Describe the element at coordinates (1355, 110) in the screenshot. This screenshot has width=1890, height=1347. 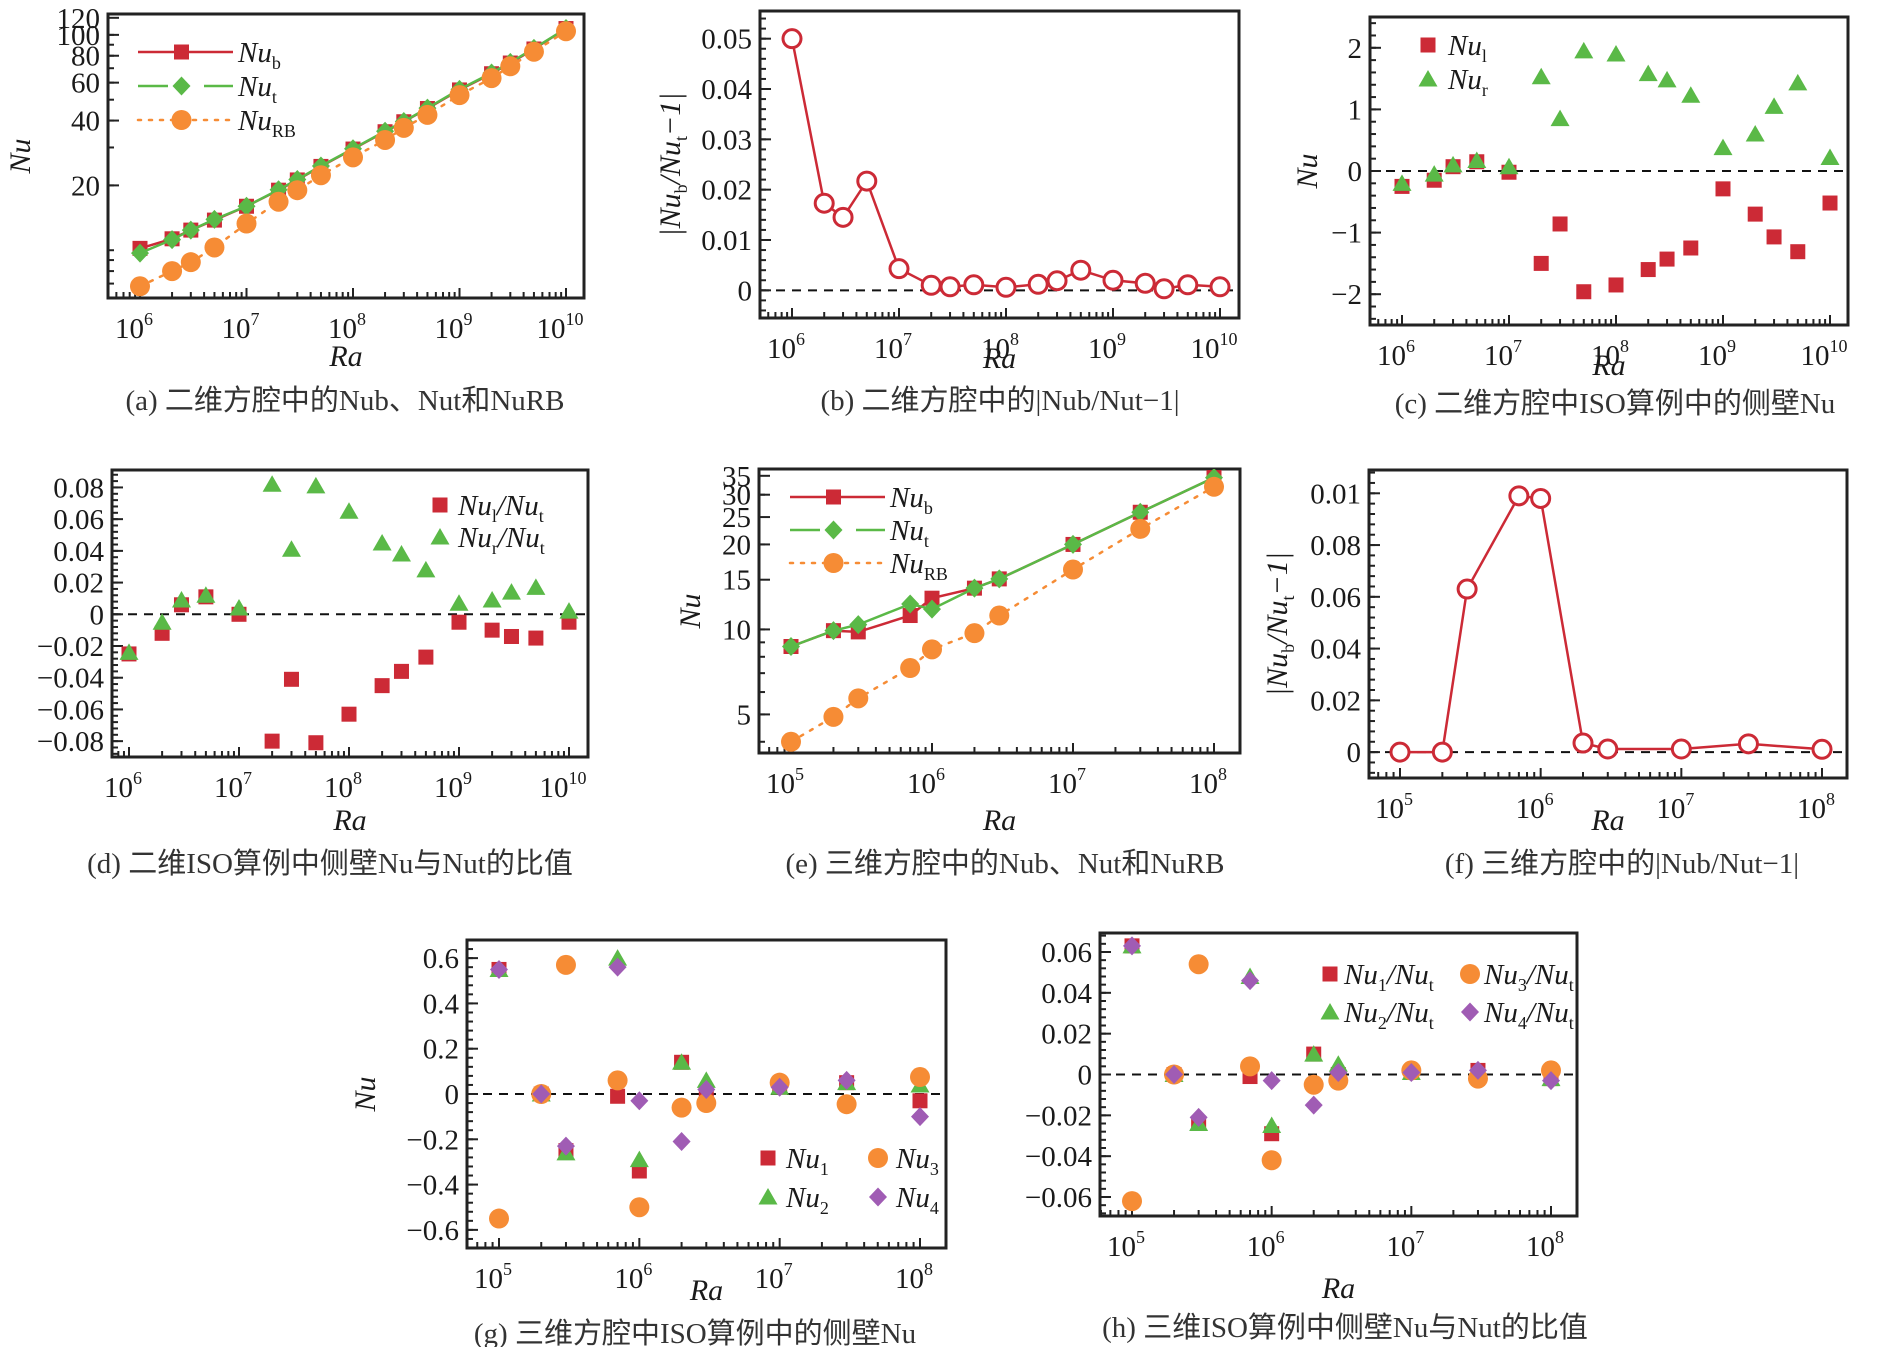
I see `y-tick-label: 1` at that location.